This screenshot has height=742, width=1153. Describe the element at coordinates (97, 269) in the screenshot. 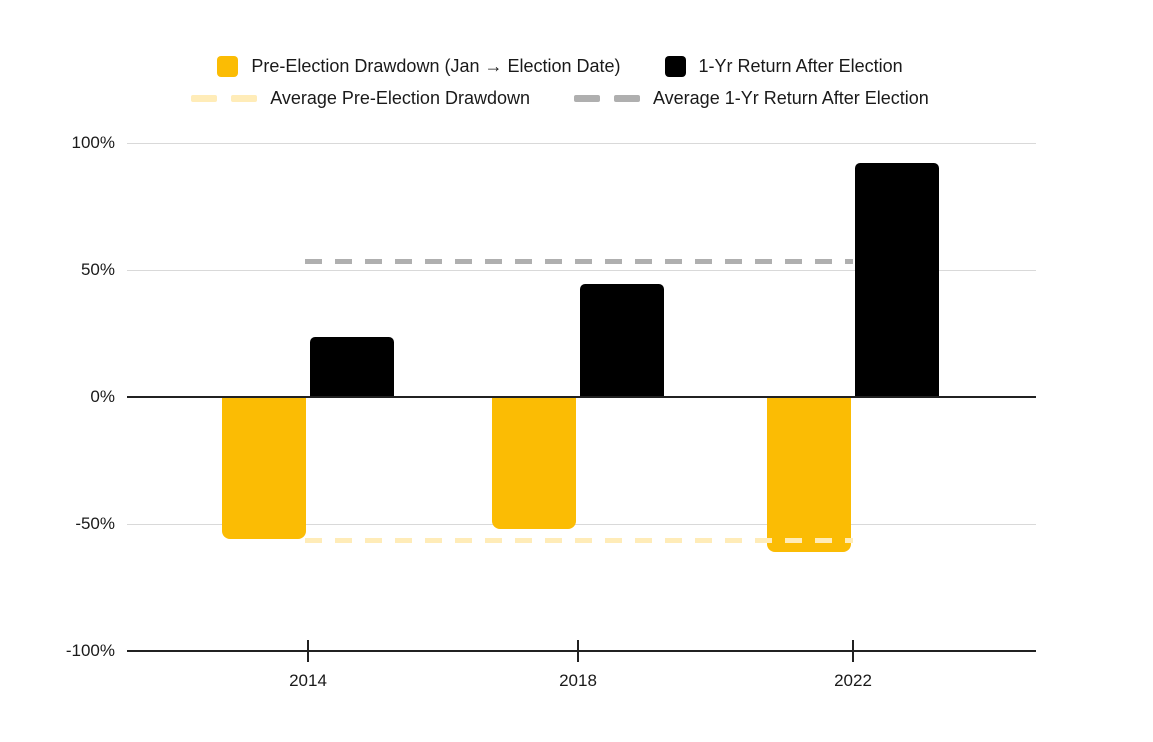

I see `y-axis-label: 50%` at that location.